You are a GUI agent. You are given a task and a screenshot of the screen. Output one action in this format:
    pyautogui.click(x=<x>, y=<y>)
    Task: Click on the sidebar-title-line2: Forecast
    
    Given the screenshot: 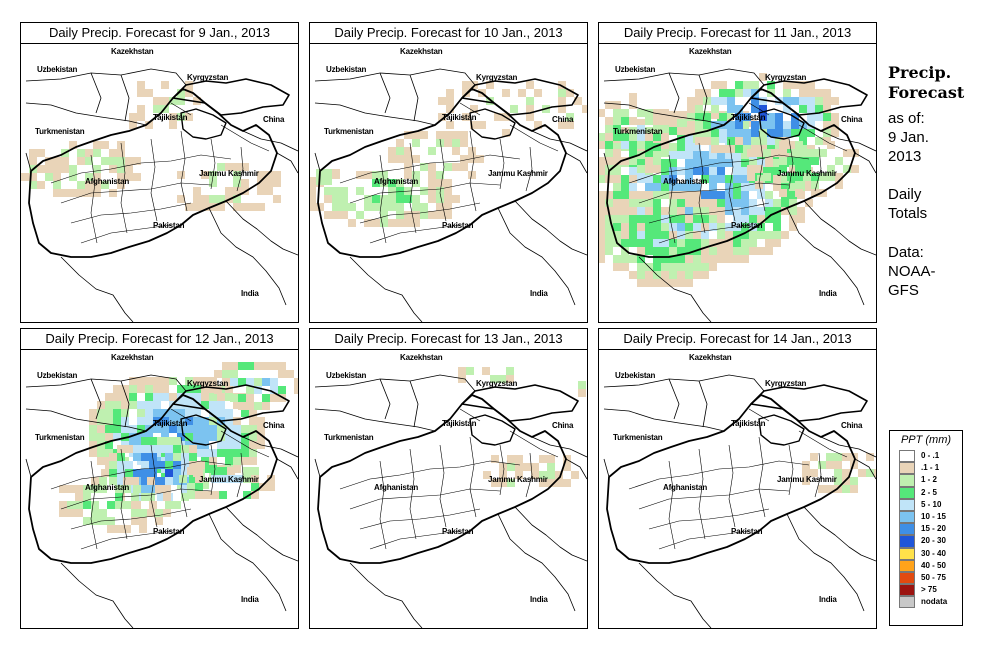 What is the action you would take?
    pyautogui.click(x=926, y=92)
    